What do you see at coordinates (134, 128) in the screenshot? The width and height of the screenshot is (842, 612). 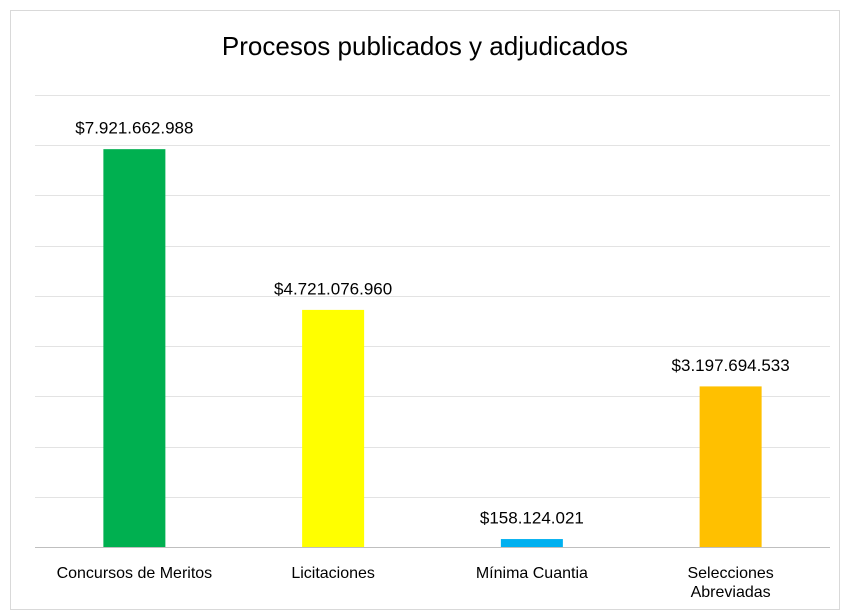 I see `value-label: $7.921.662.988` at bounding box center [134, 128].